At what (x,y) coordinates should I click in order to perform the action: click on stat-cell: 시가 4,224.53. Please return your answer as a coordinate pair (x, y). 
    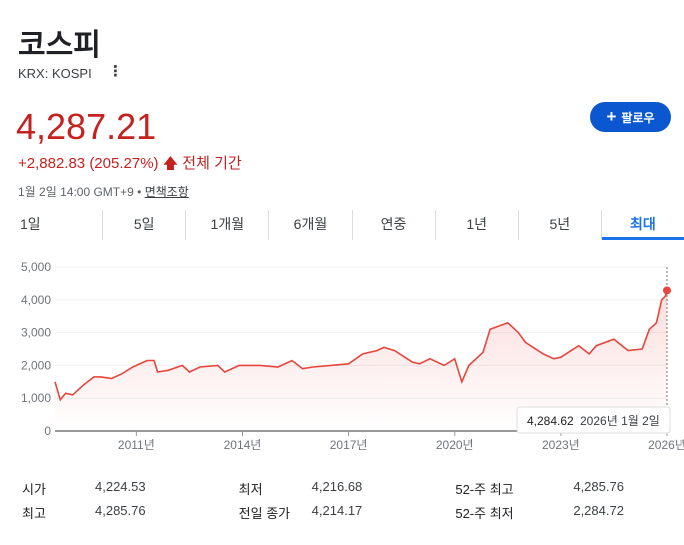
    Looking at the image, I should click on (130, 488).